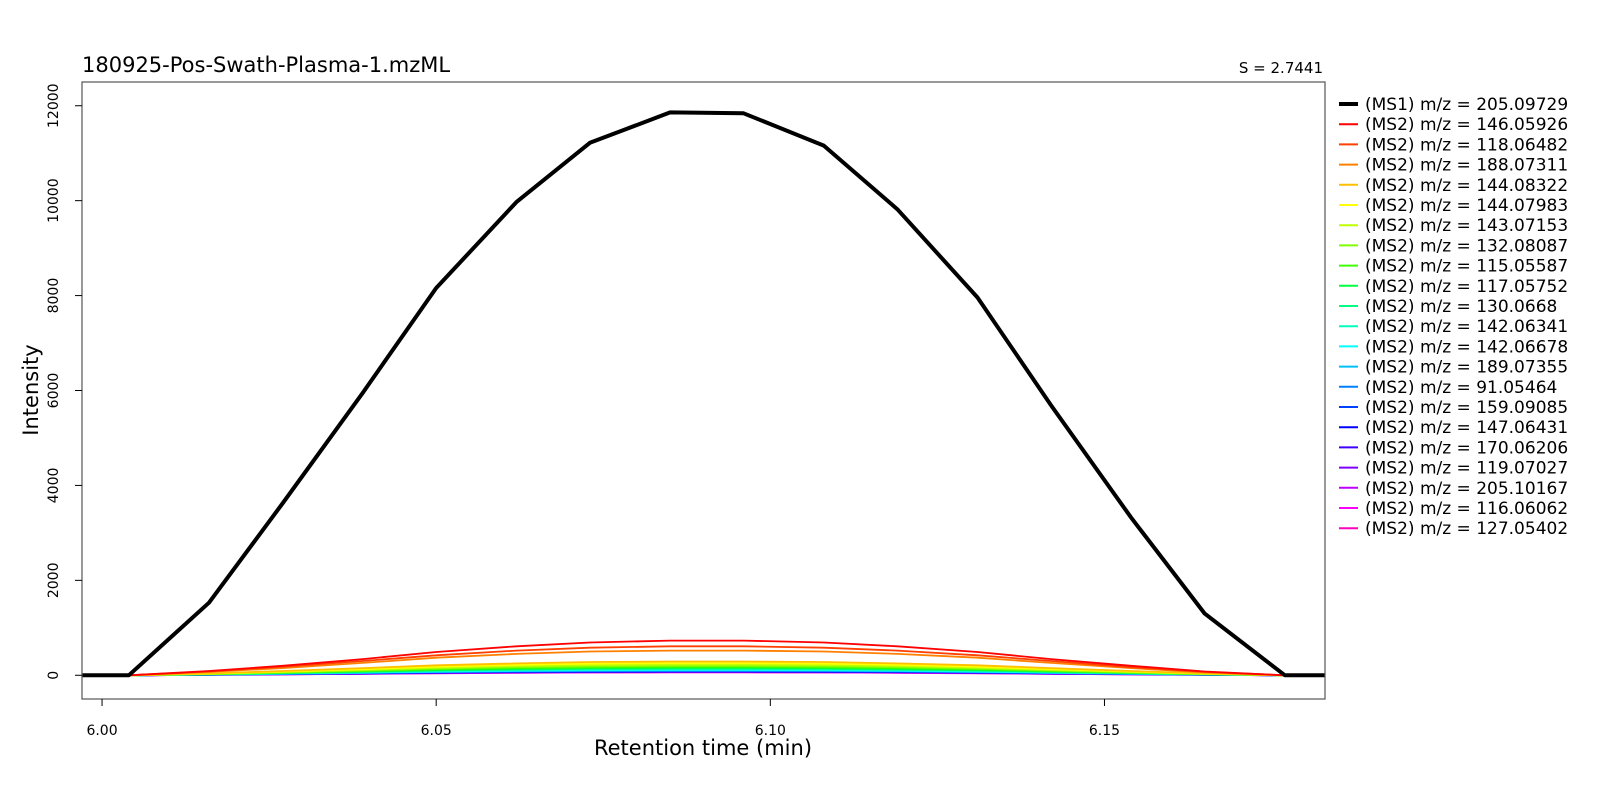 This screenshot has height=800, width=1600. I want to click on legend-label: (MS2) m/z = 91.05464, so click(1461, 388).